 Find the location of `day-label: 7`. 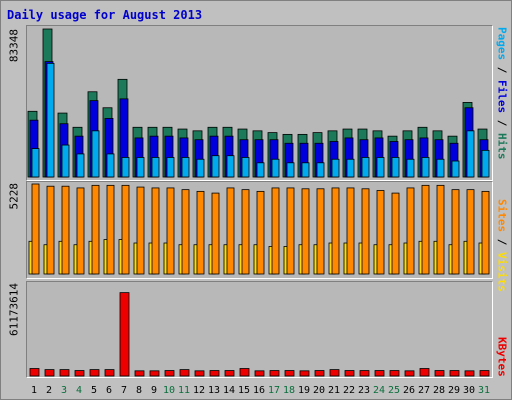

day-label: 7 is located at coordinates (124, 390).